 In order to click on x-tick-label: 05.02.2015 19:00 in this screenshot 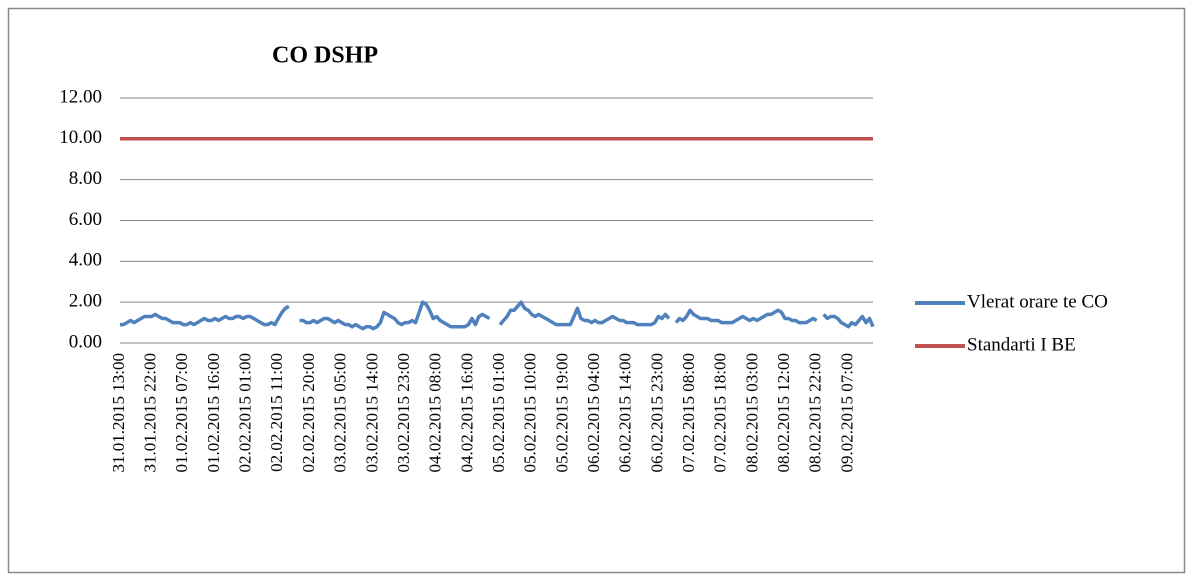, I will do `click(561, 412)`.